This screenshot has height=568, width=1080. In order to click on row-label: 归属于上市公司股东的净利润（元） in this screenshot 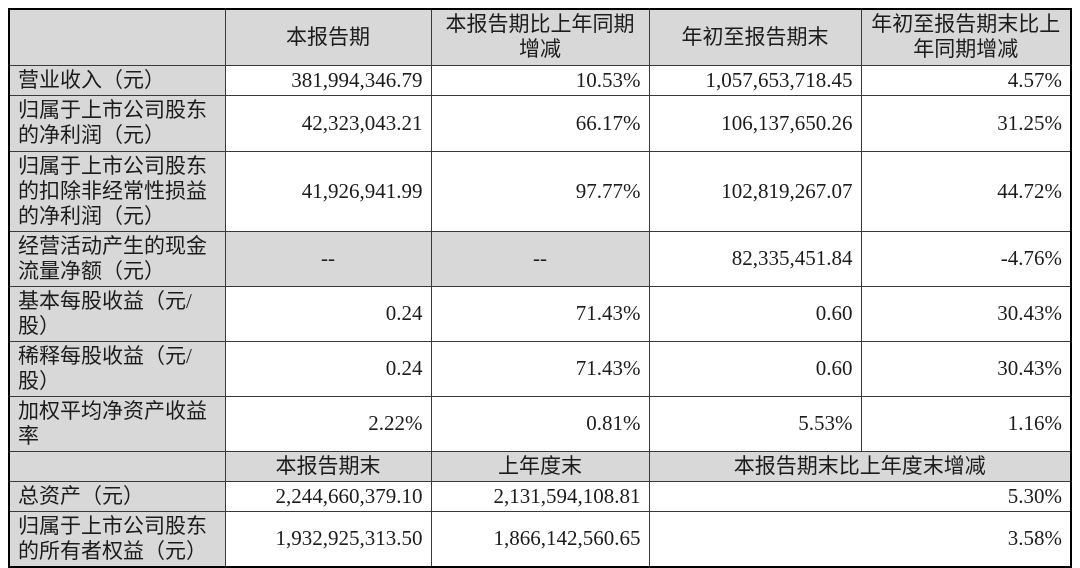, I will do `click(117, 123)`.